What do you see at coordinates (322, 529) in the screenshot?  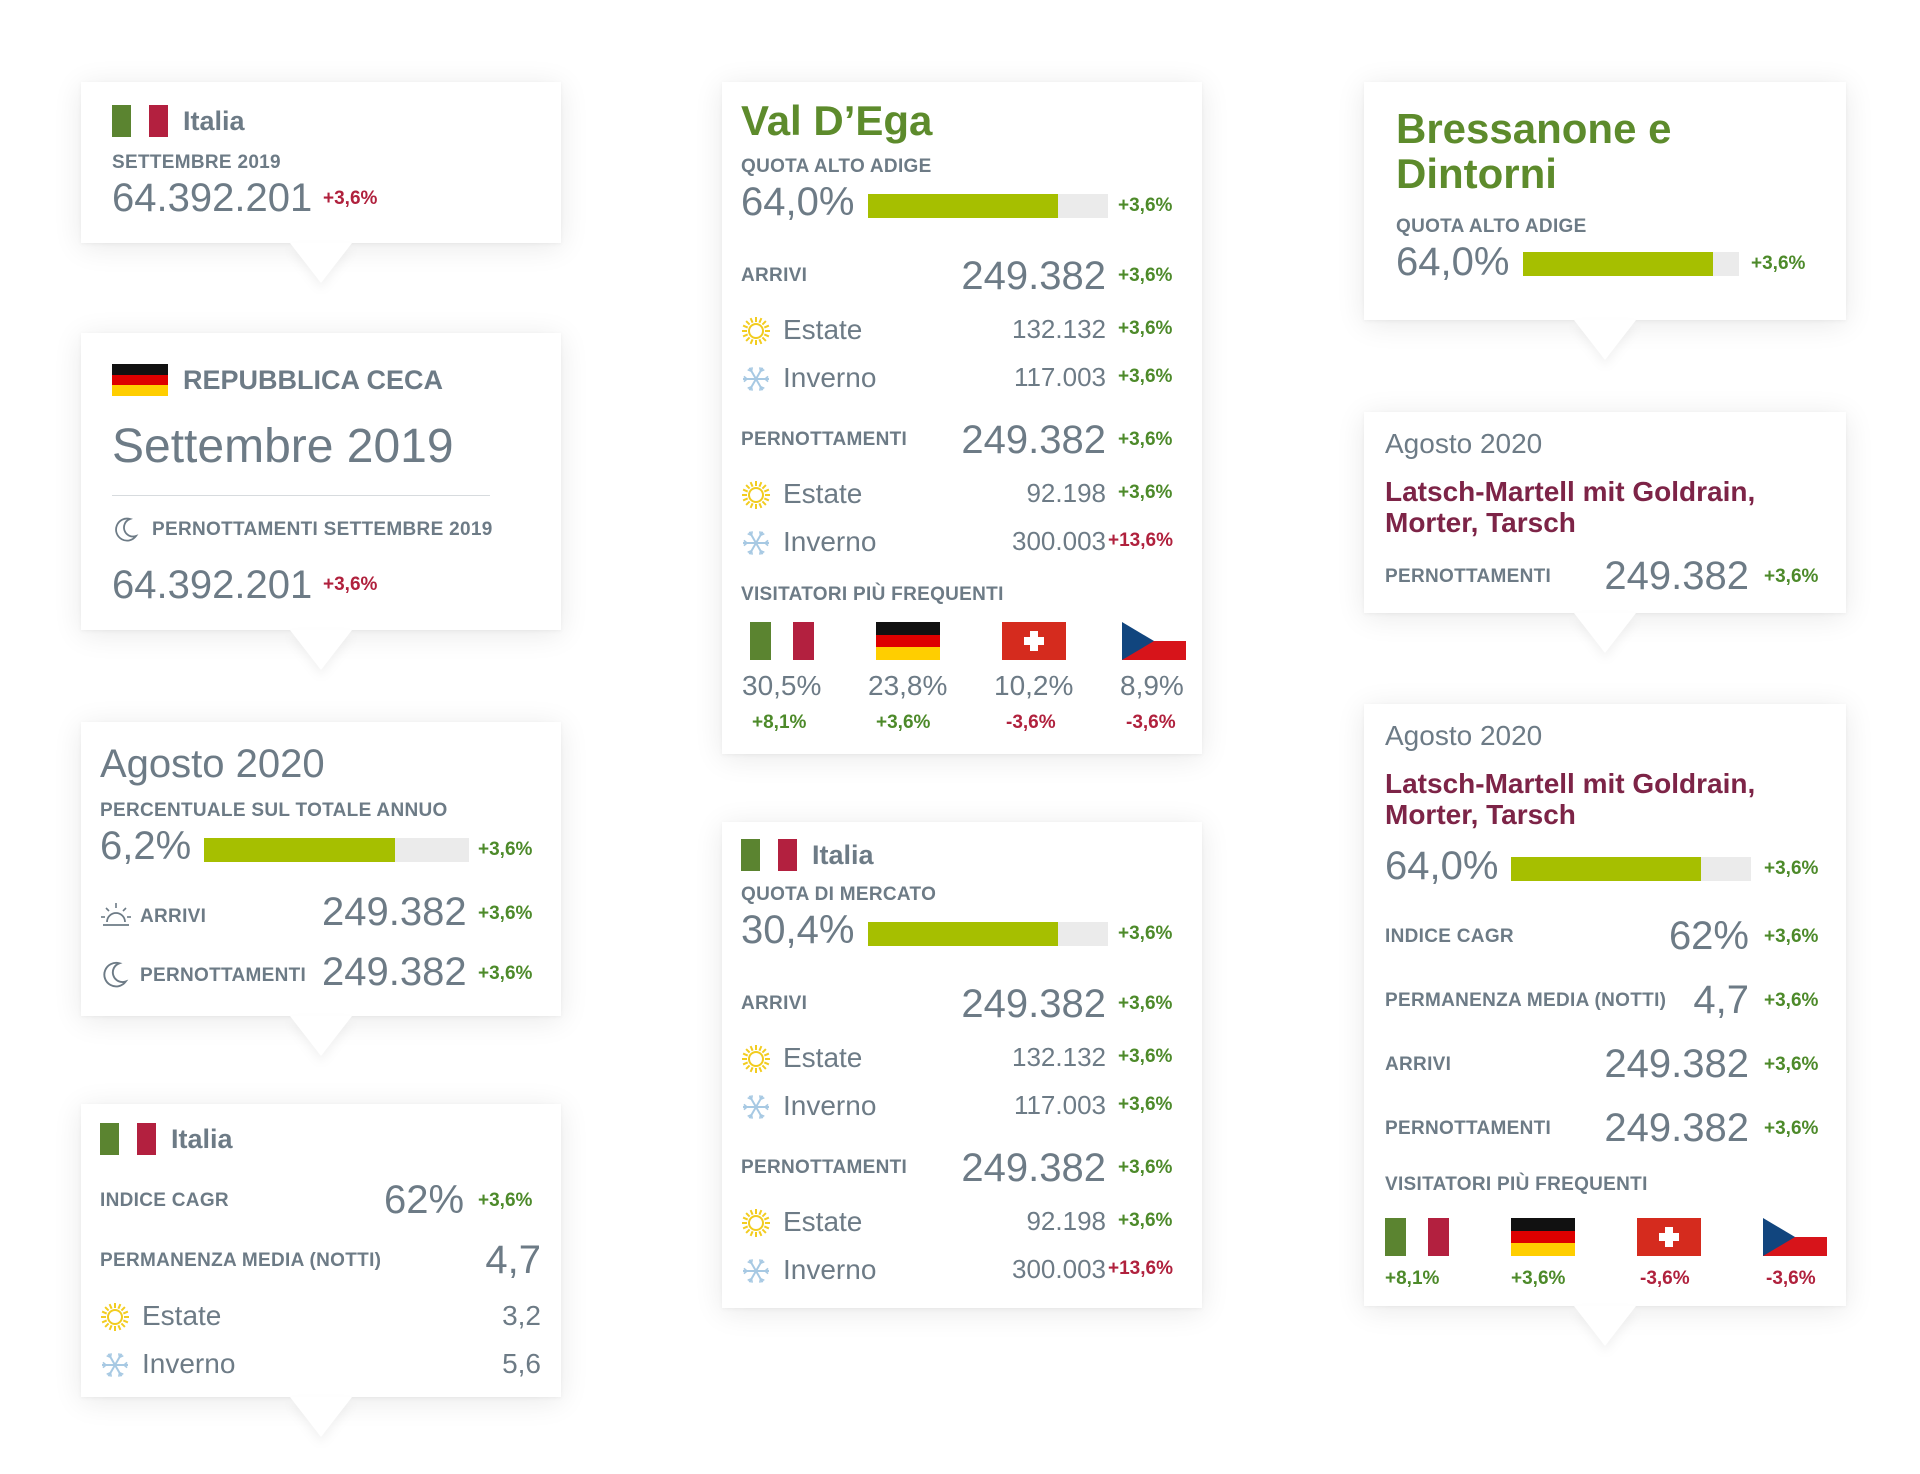 I see `metric-label: PERNOTTAMENTI SETTEMBRE 2019` at bounding box center [322, 529].